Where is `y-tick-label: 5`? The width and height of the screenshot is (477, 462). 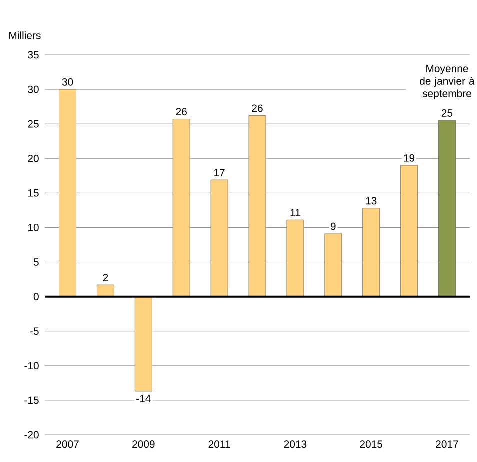
y-tick-label: 5 is located at coordinates (36, 262).